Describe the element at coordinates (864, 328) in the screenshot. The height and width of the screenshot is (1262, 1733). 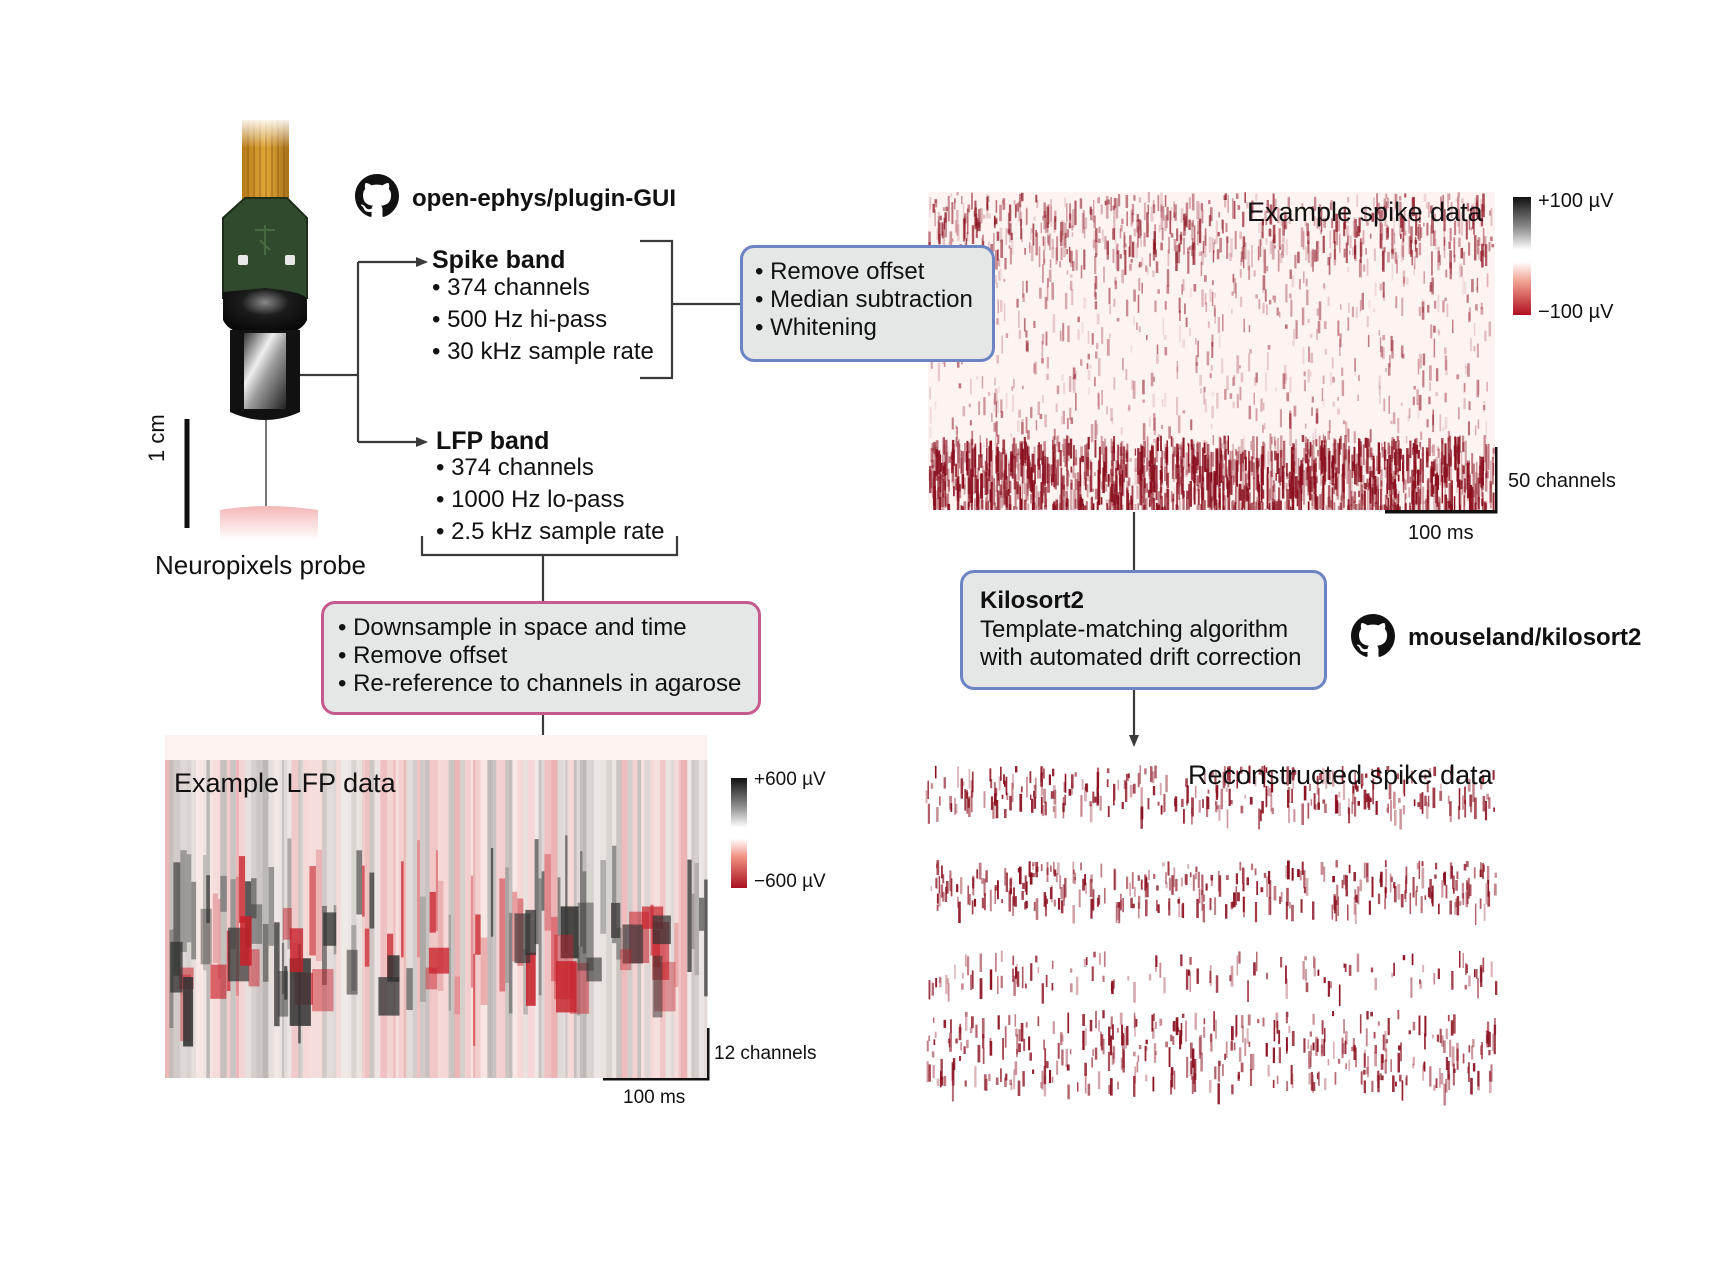
I see `list-item: Whitening` at that location.